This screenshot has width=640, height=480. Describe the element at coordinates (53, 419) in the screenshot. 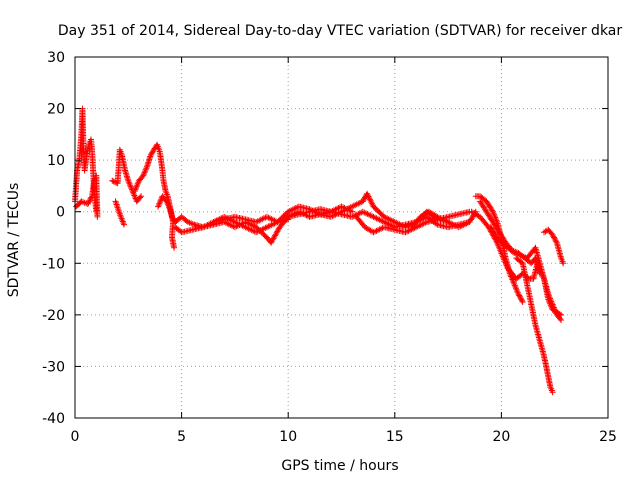

I see `y-tick-label: -40` at that location.